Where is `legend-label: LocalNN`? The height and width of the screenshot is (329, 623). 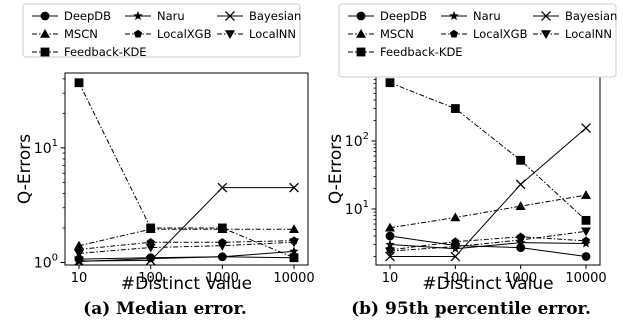 legend-label: LocalNN is located at coordinates (588, 34).